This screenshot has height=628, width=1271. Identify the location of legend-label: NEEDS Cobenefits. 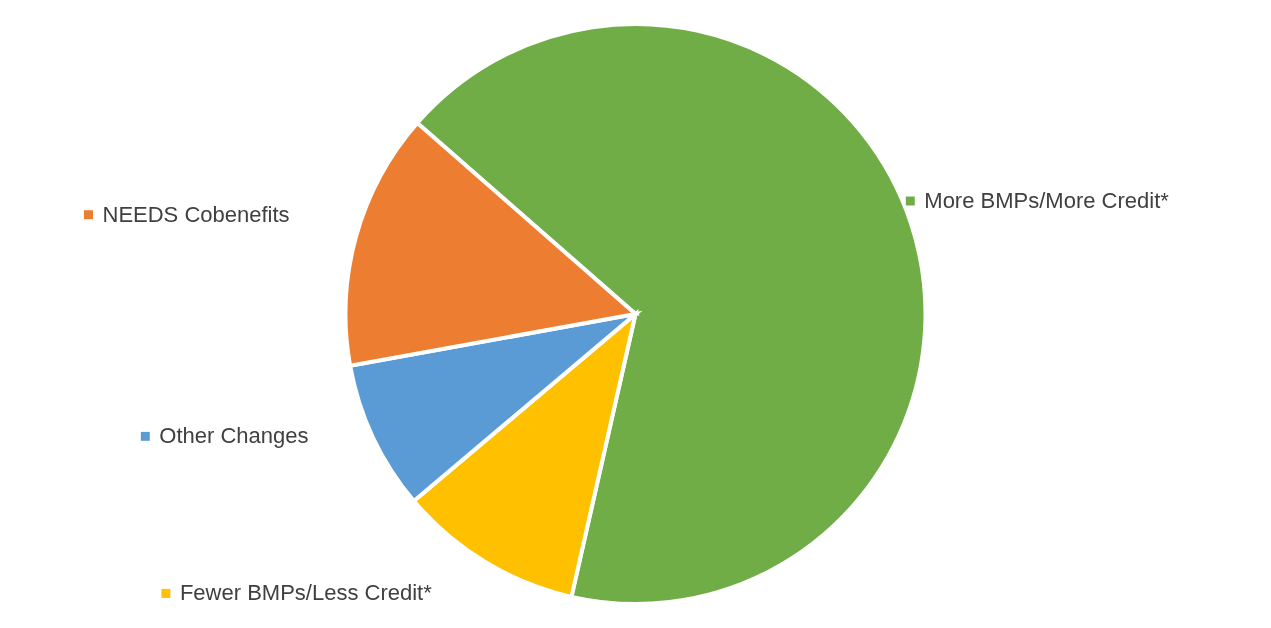
(196, 214).